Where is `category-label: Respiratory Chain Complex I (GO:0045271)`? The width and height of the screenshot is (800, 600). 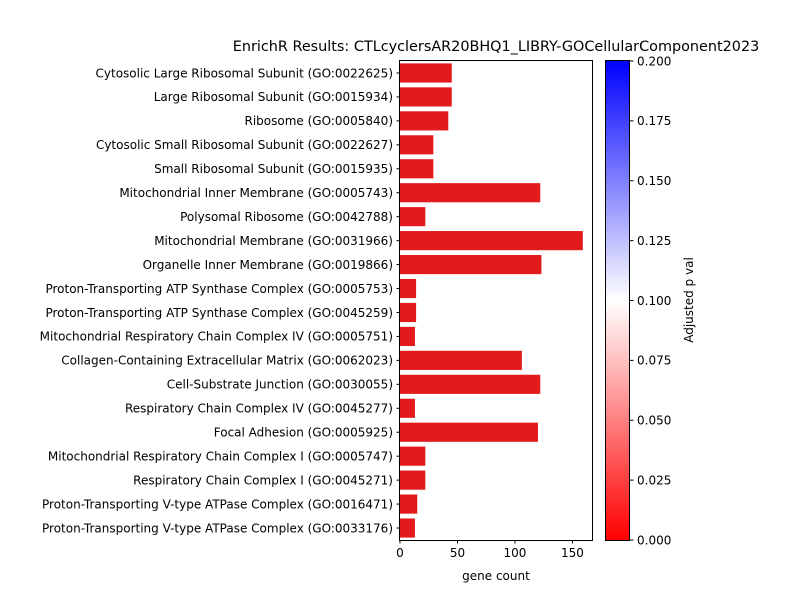 category-label: Respiratory Chain Complex I (GO:0045271) is located at coordinates (263, 480).